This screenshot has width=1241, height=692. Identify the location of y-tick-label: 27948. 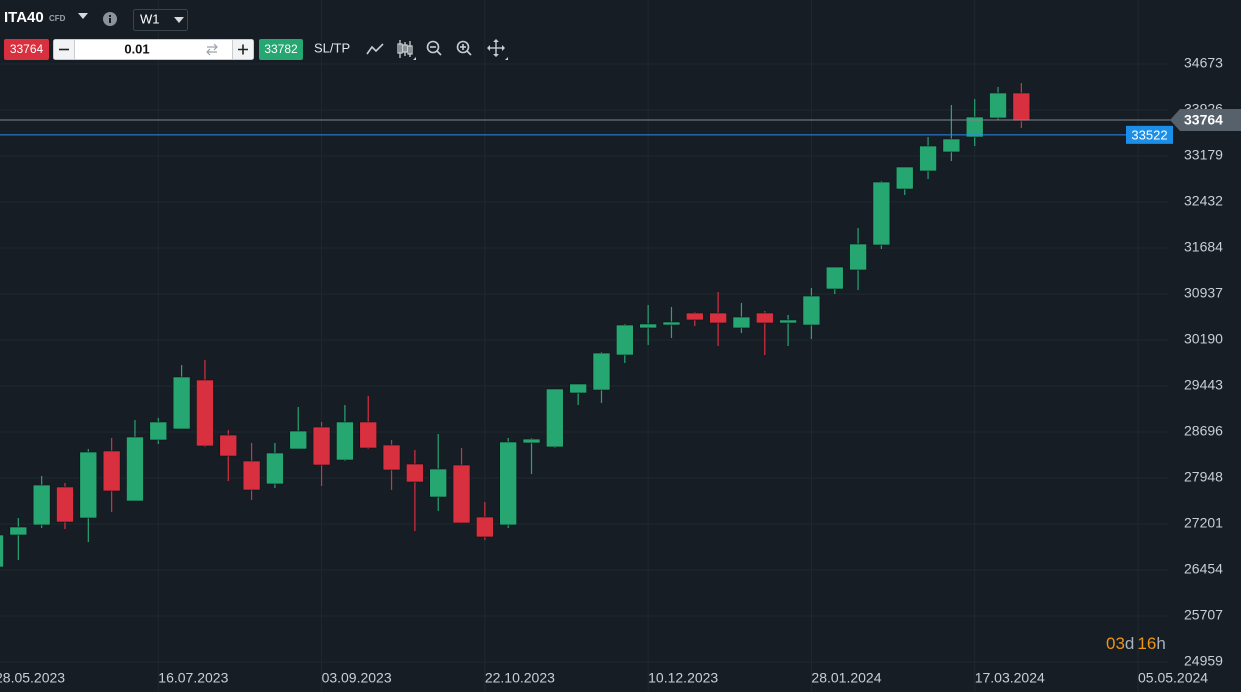
(1203, 477).